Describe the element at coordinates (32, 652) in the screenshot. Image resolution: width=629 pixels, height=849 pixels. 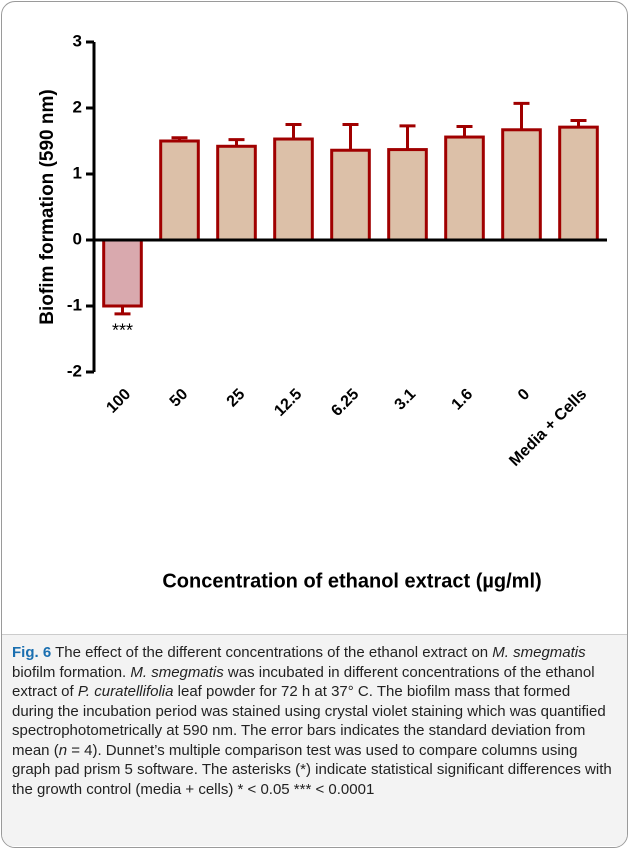
I see `caption-label: Fig. 6` at that location.